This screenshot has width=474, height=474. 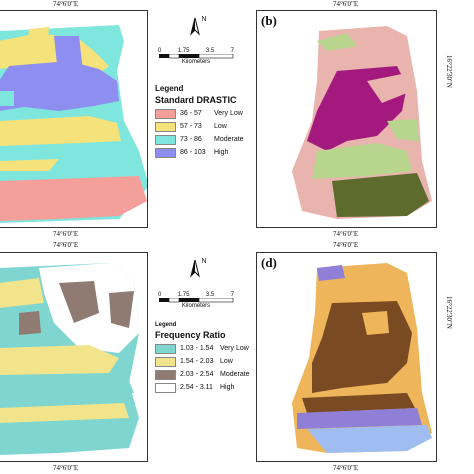 I want to click on lon-label-bottom-d: 74°6'0"E, so click(x=346, y=468).